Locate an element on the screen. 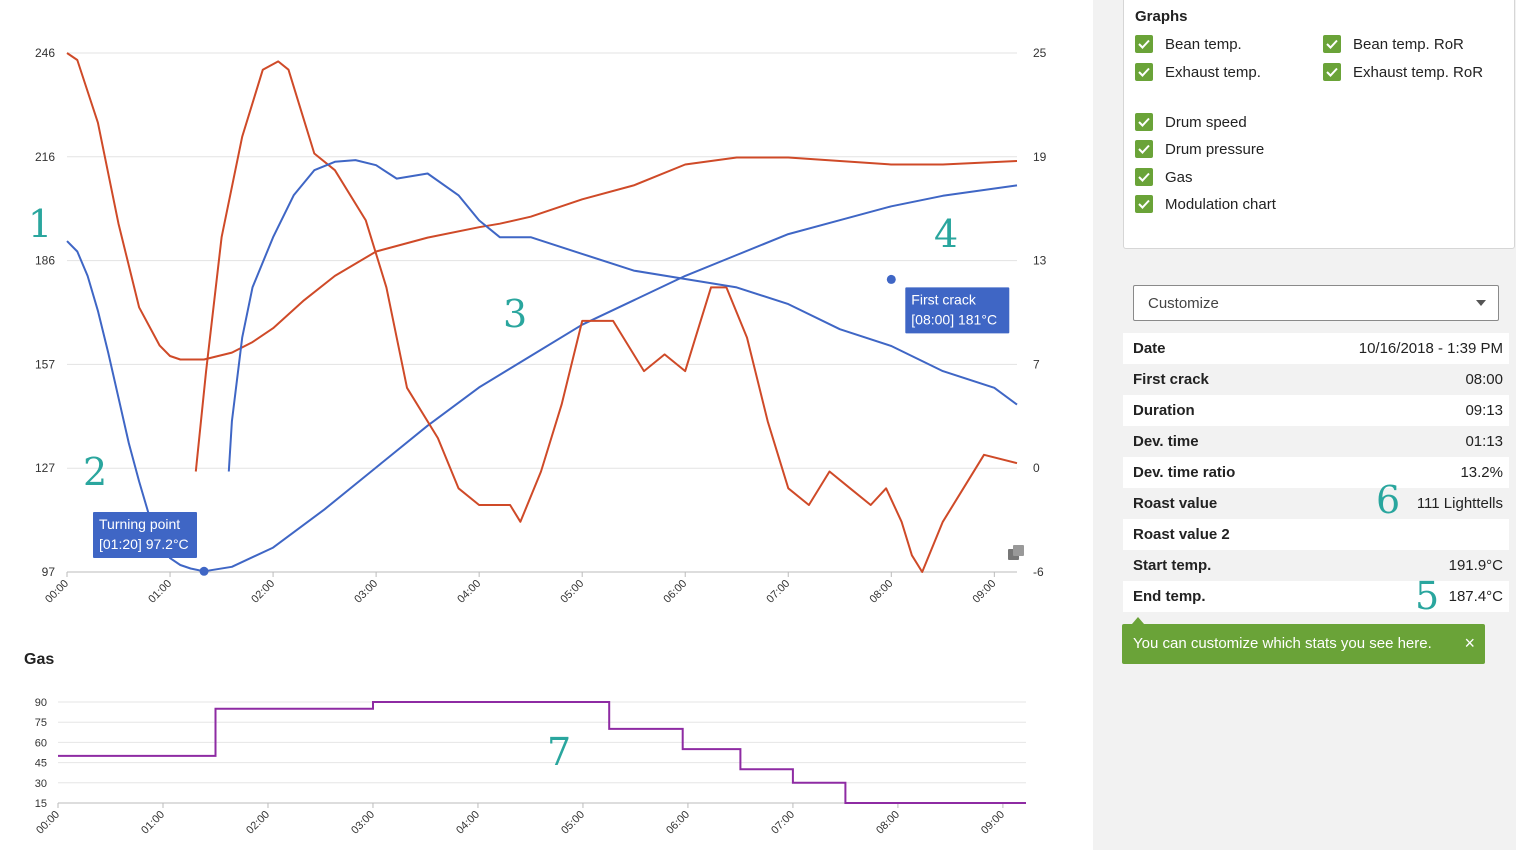 This screenshot has height=850, width=1516. stat-row-dev-time-ratio: Dev. time ratio 13.2% is located at coordinates (1316, 472).